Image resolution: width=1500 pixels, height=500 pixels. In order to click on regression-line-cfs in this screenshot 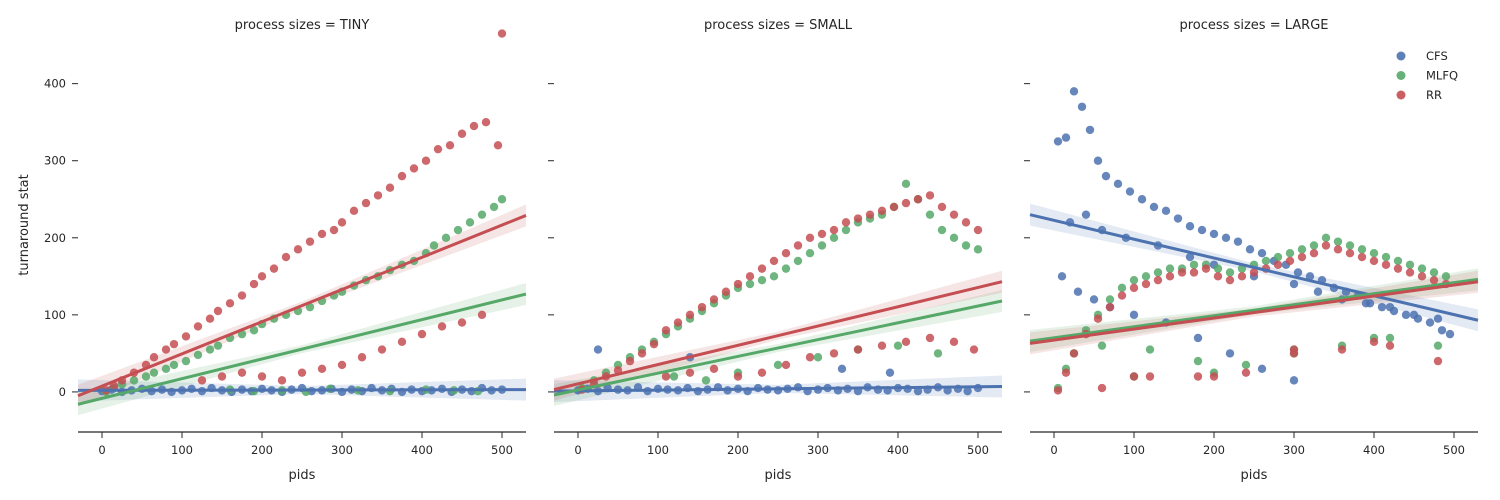, I will do `click(302, 390)`.